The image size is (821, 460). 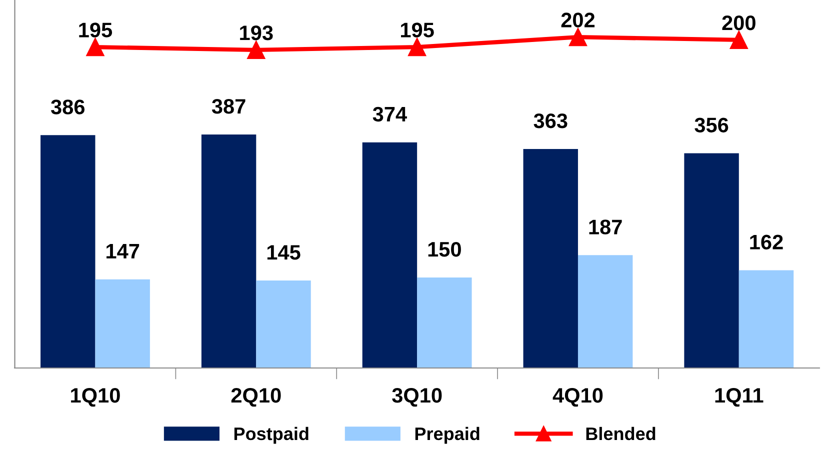 I want to click on x-tick-label: 4Q10, so click(x=577, y=397).